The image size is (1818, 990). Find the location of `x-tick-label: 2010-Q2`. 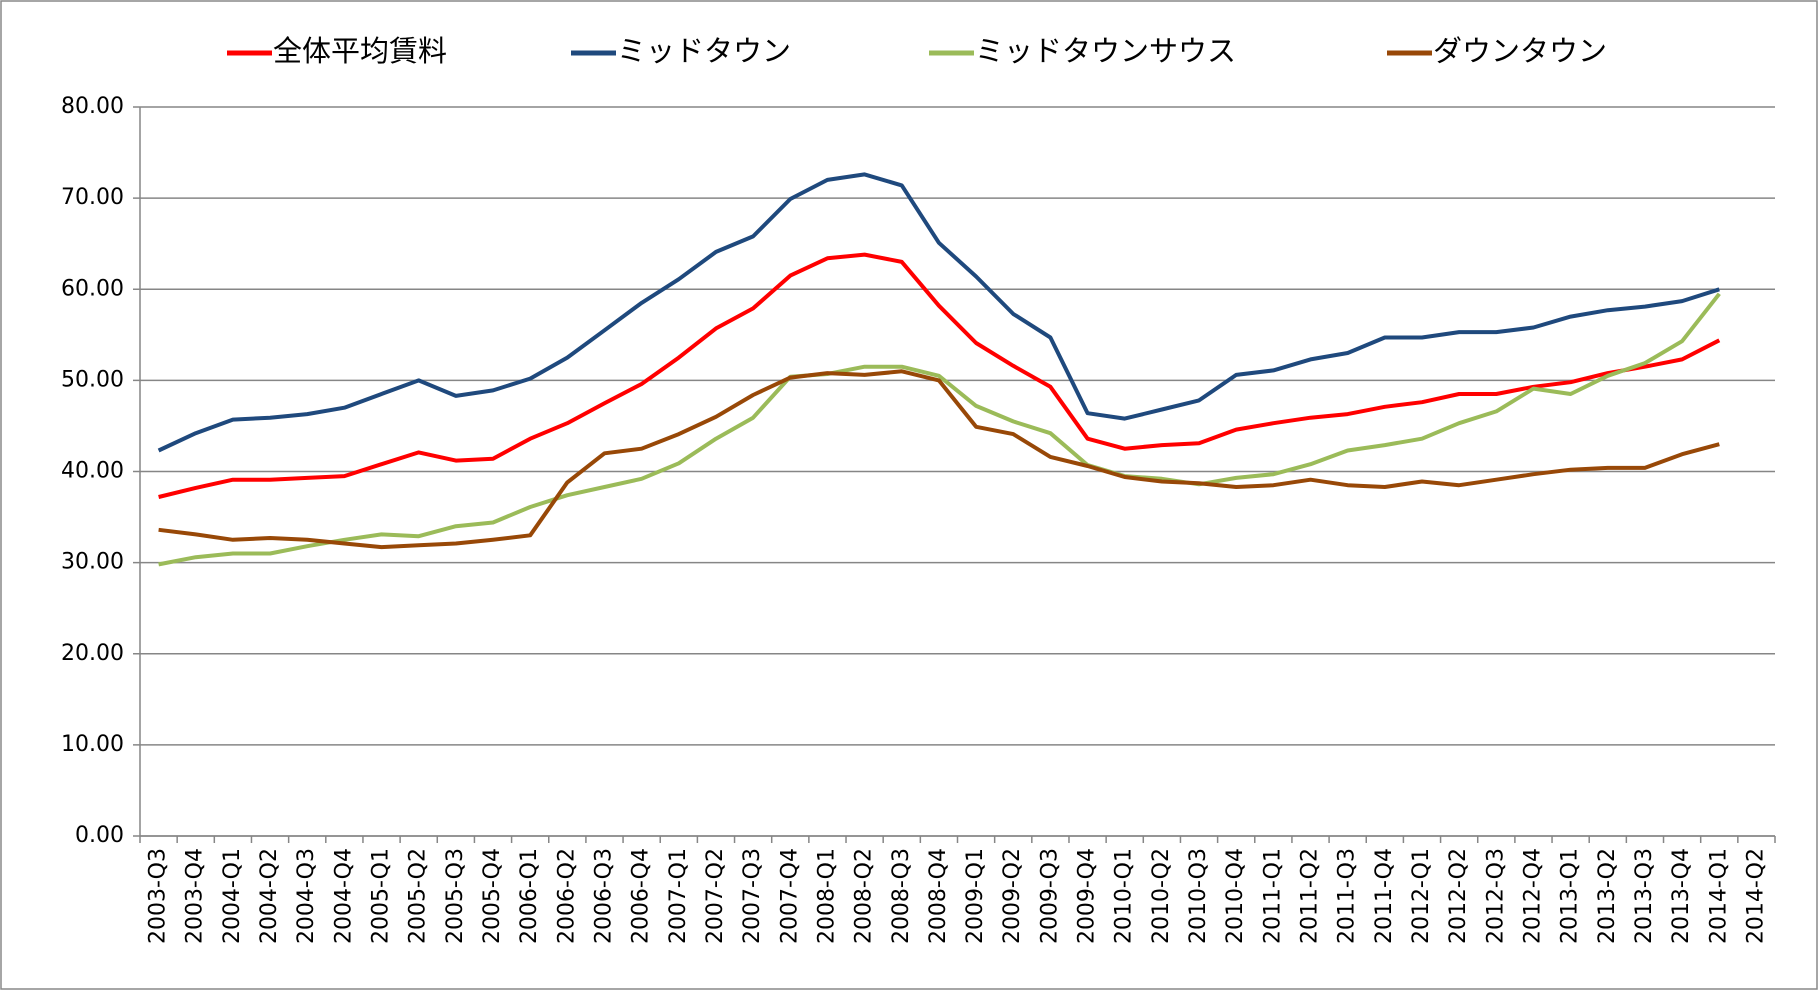

x-tick-label: 2010-Q2 is located at coordinates (1161, 896).